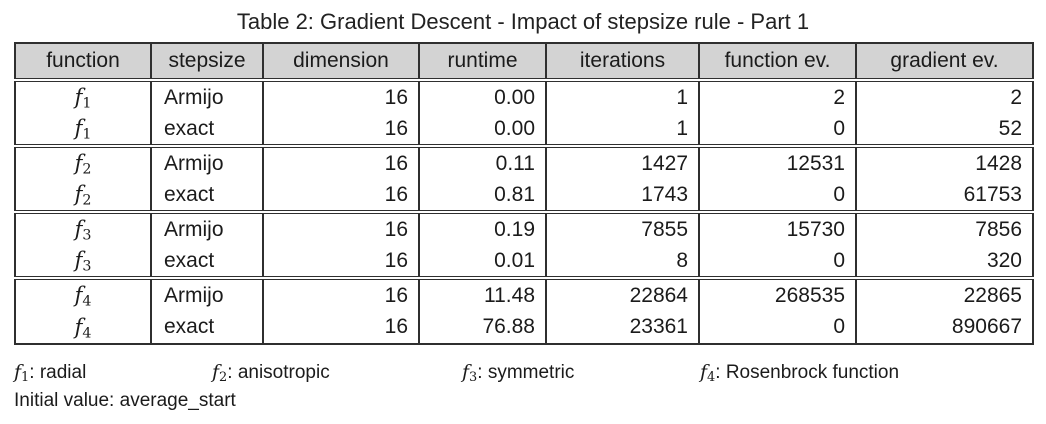  What do you see at coordinates (622, 293) in the screenshot?
I see `cell-iterations: 22864` at bounding box center [622, 293].